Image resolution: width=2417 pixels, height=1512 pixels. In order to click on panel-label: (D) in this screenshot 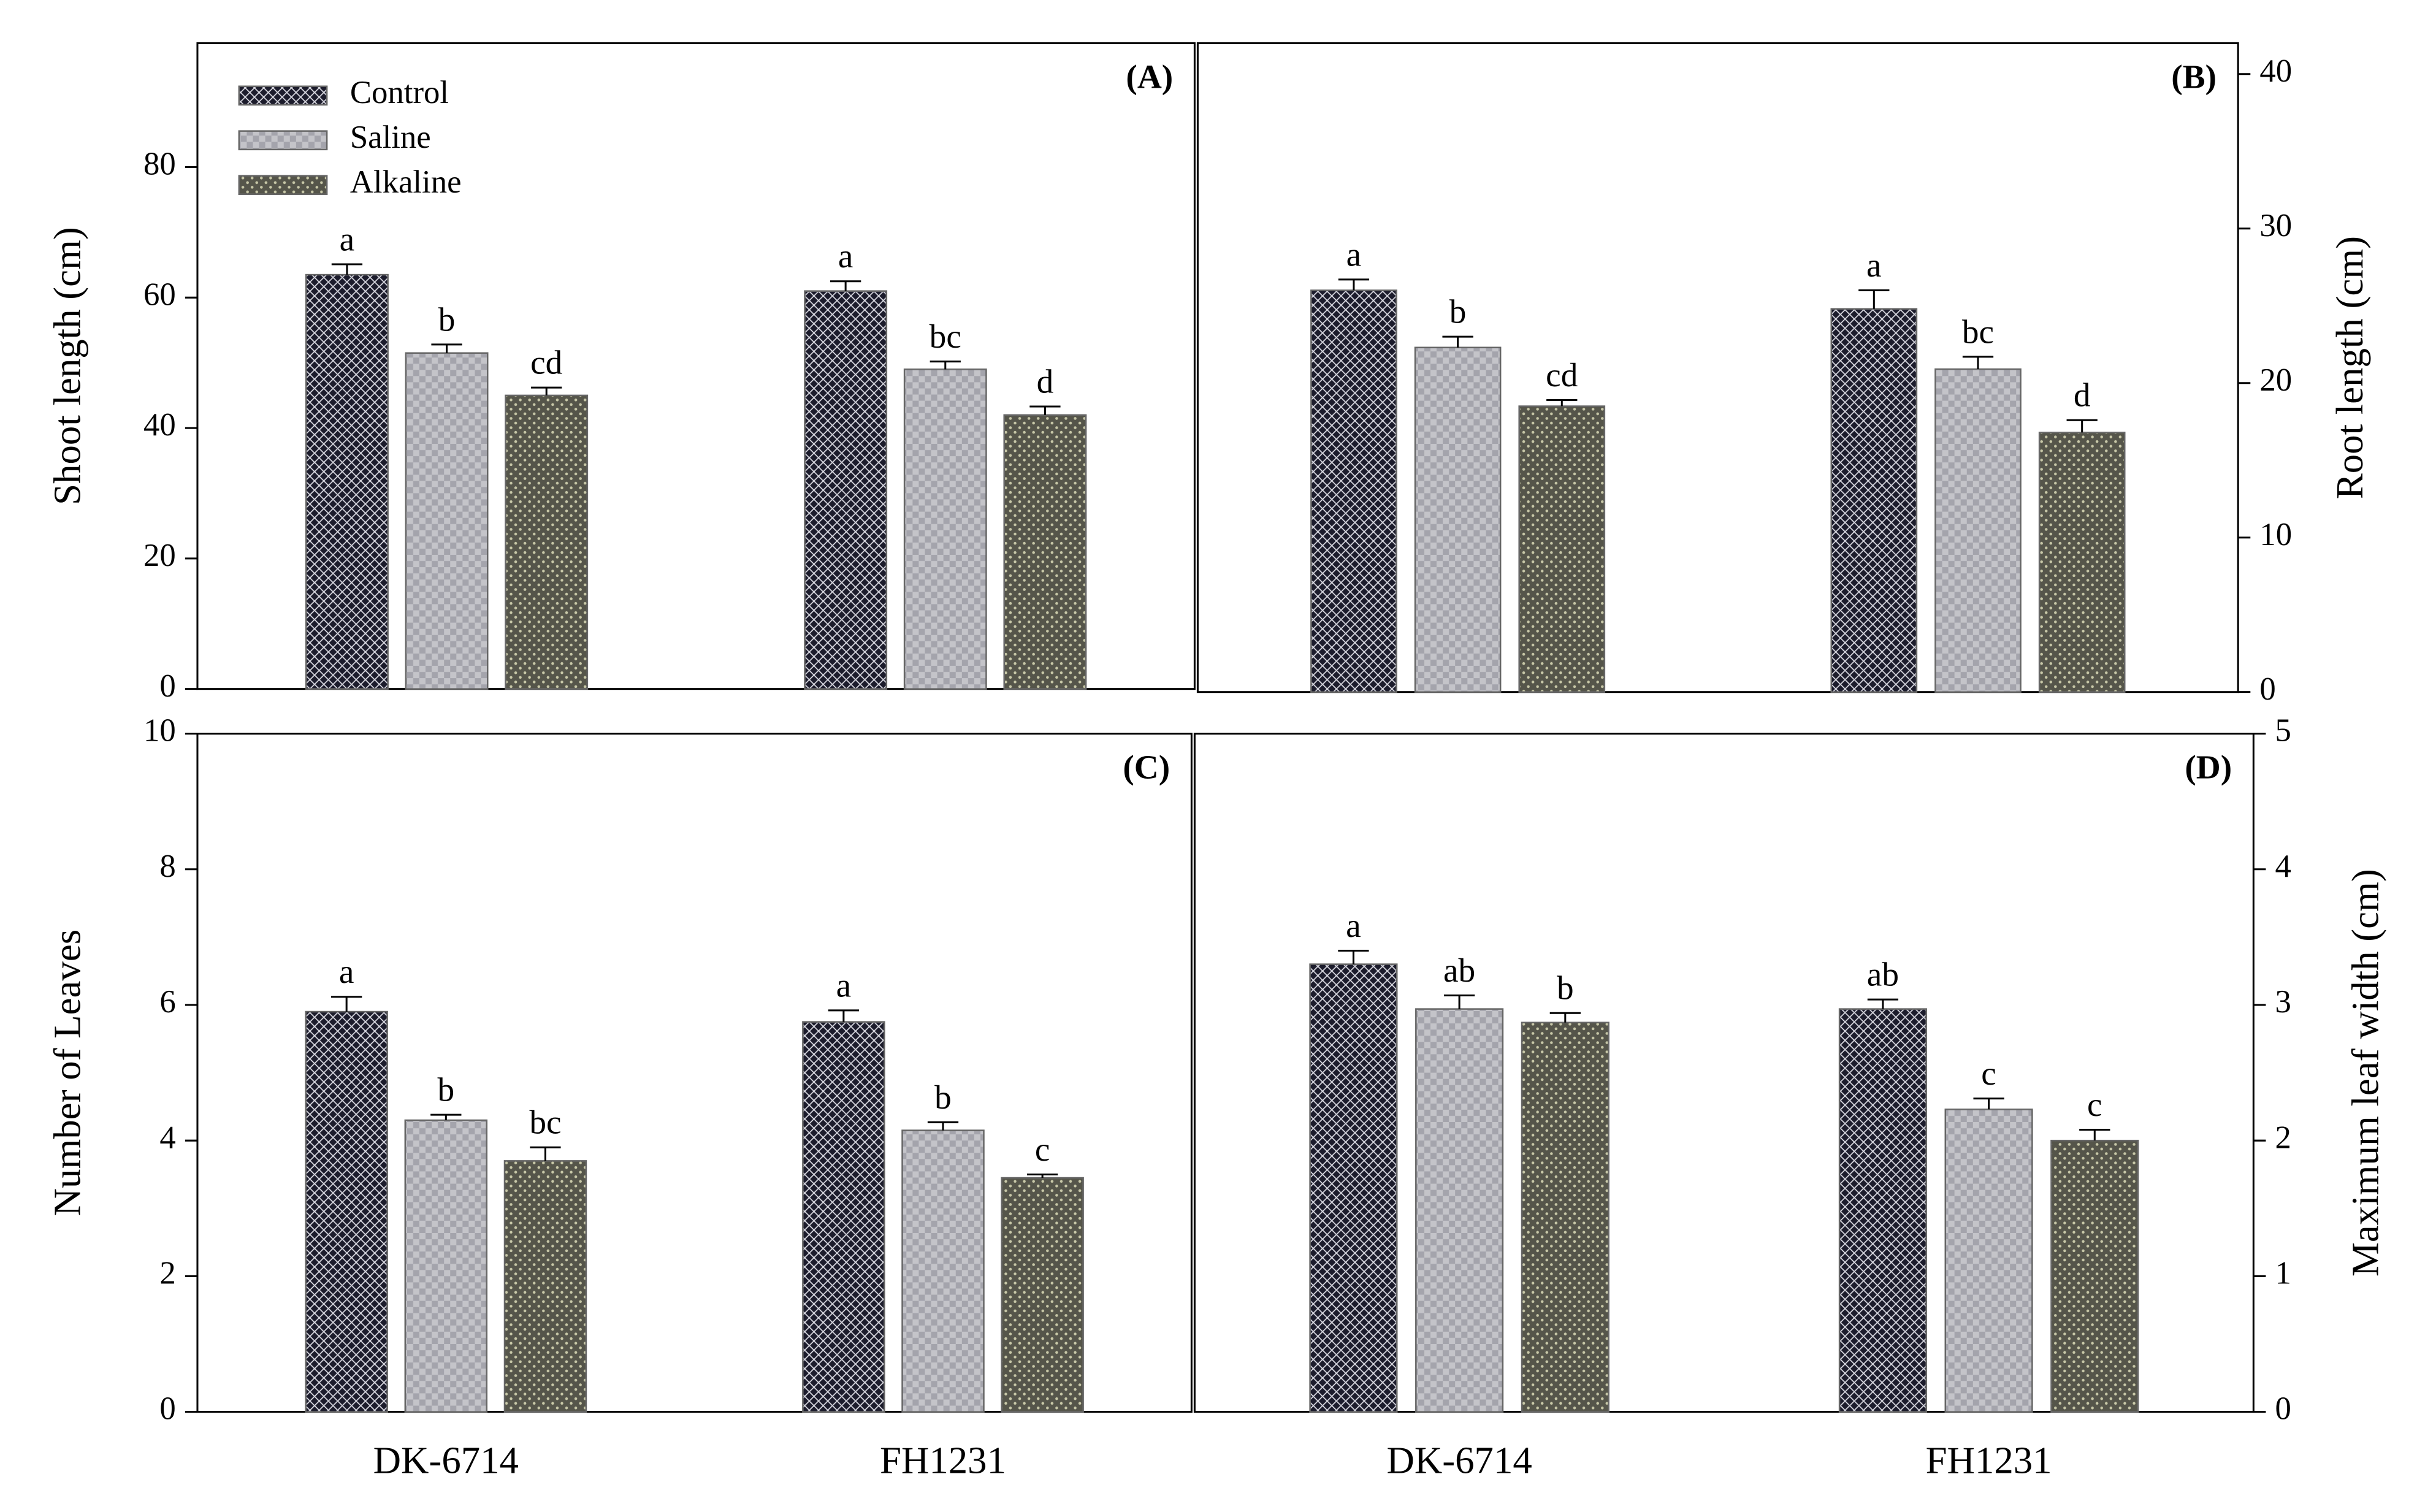, I will do `click(2208, 767)`.